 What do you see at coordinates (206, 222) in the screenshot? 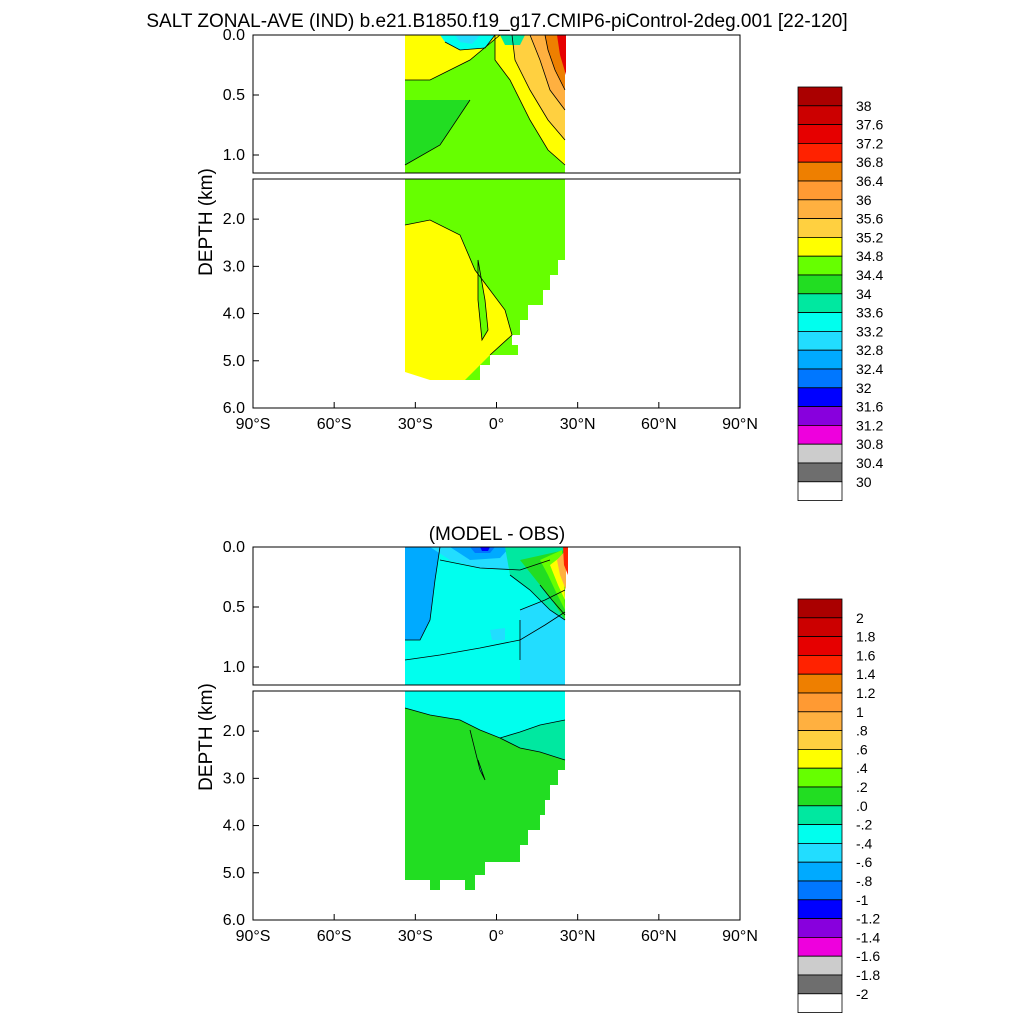
I see `salinity-ylabel: DEPTH (km)` at bounding box center [206, 222].